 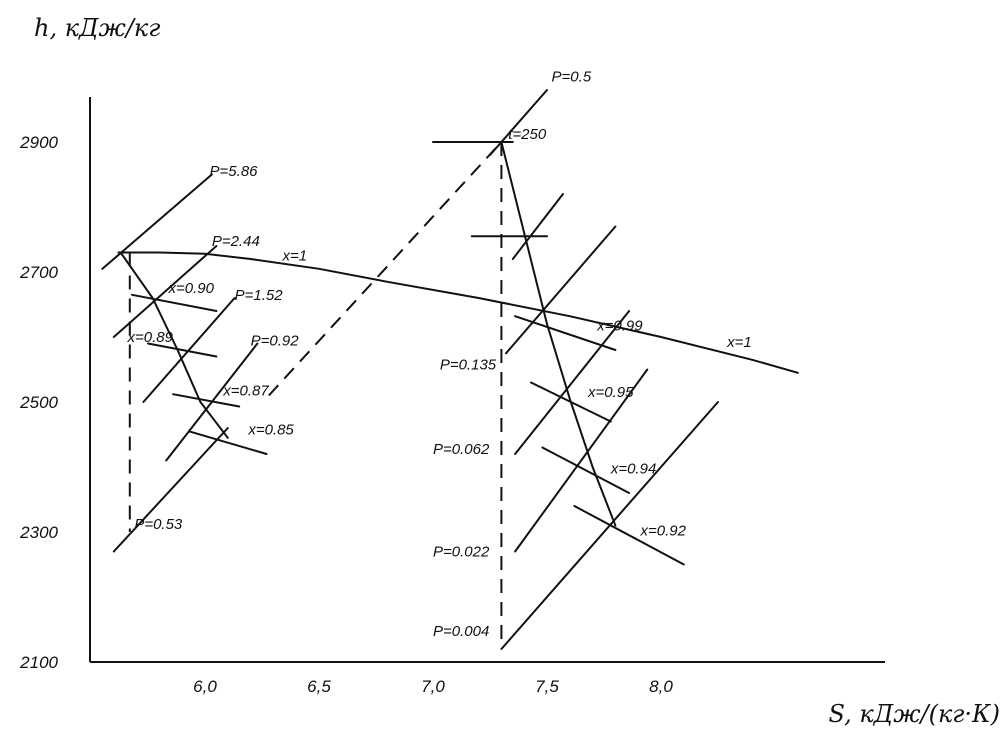 What do you see at coordinates (319, 686) in the screenshot?
I see `x-tick-label-6-5: 6,5` at bounding box center [319, 686].